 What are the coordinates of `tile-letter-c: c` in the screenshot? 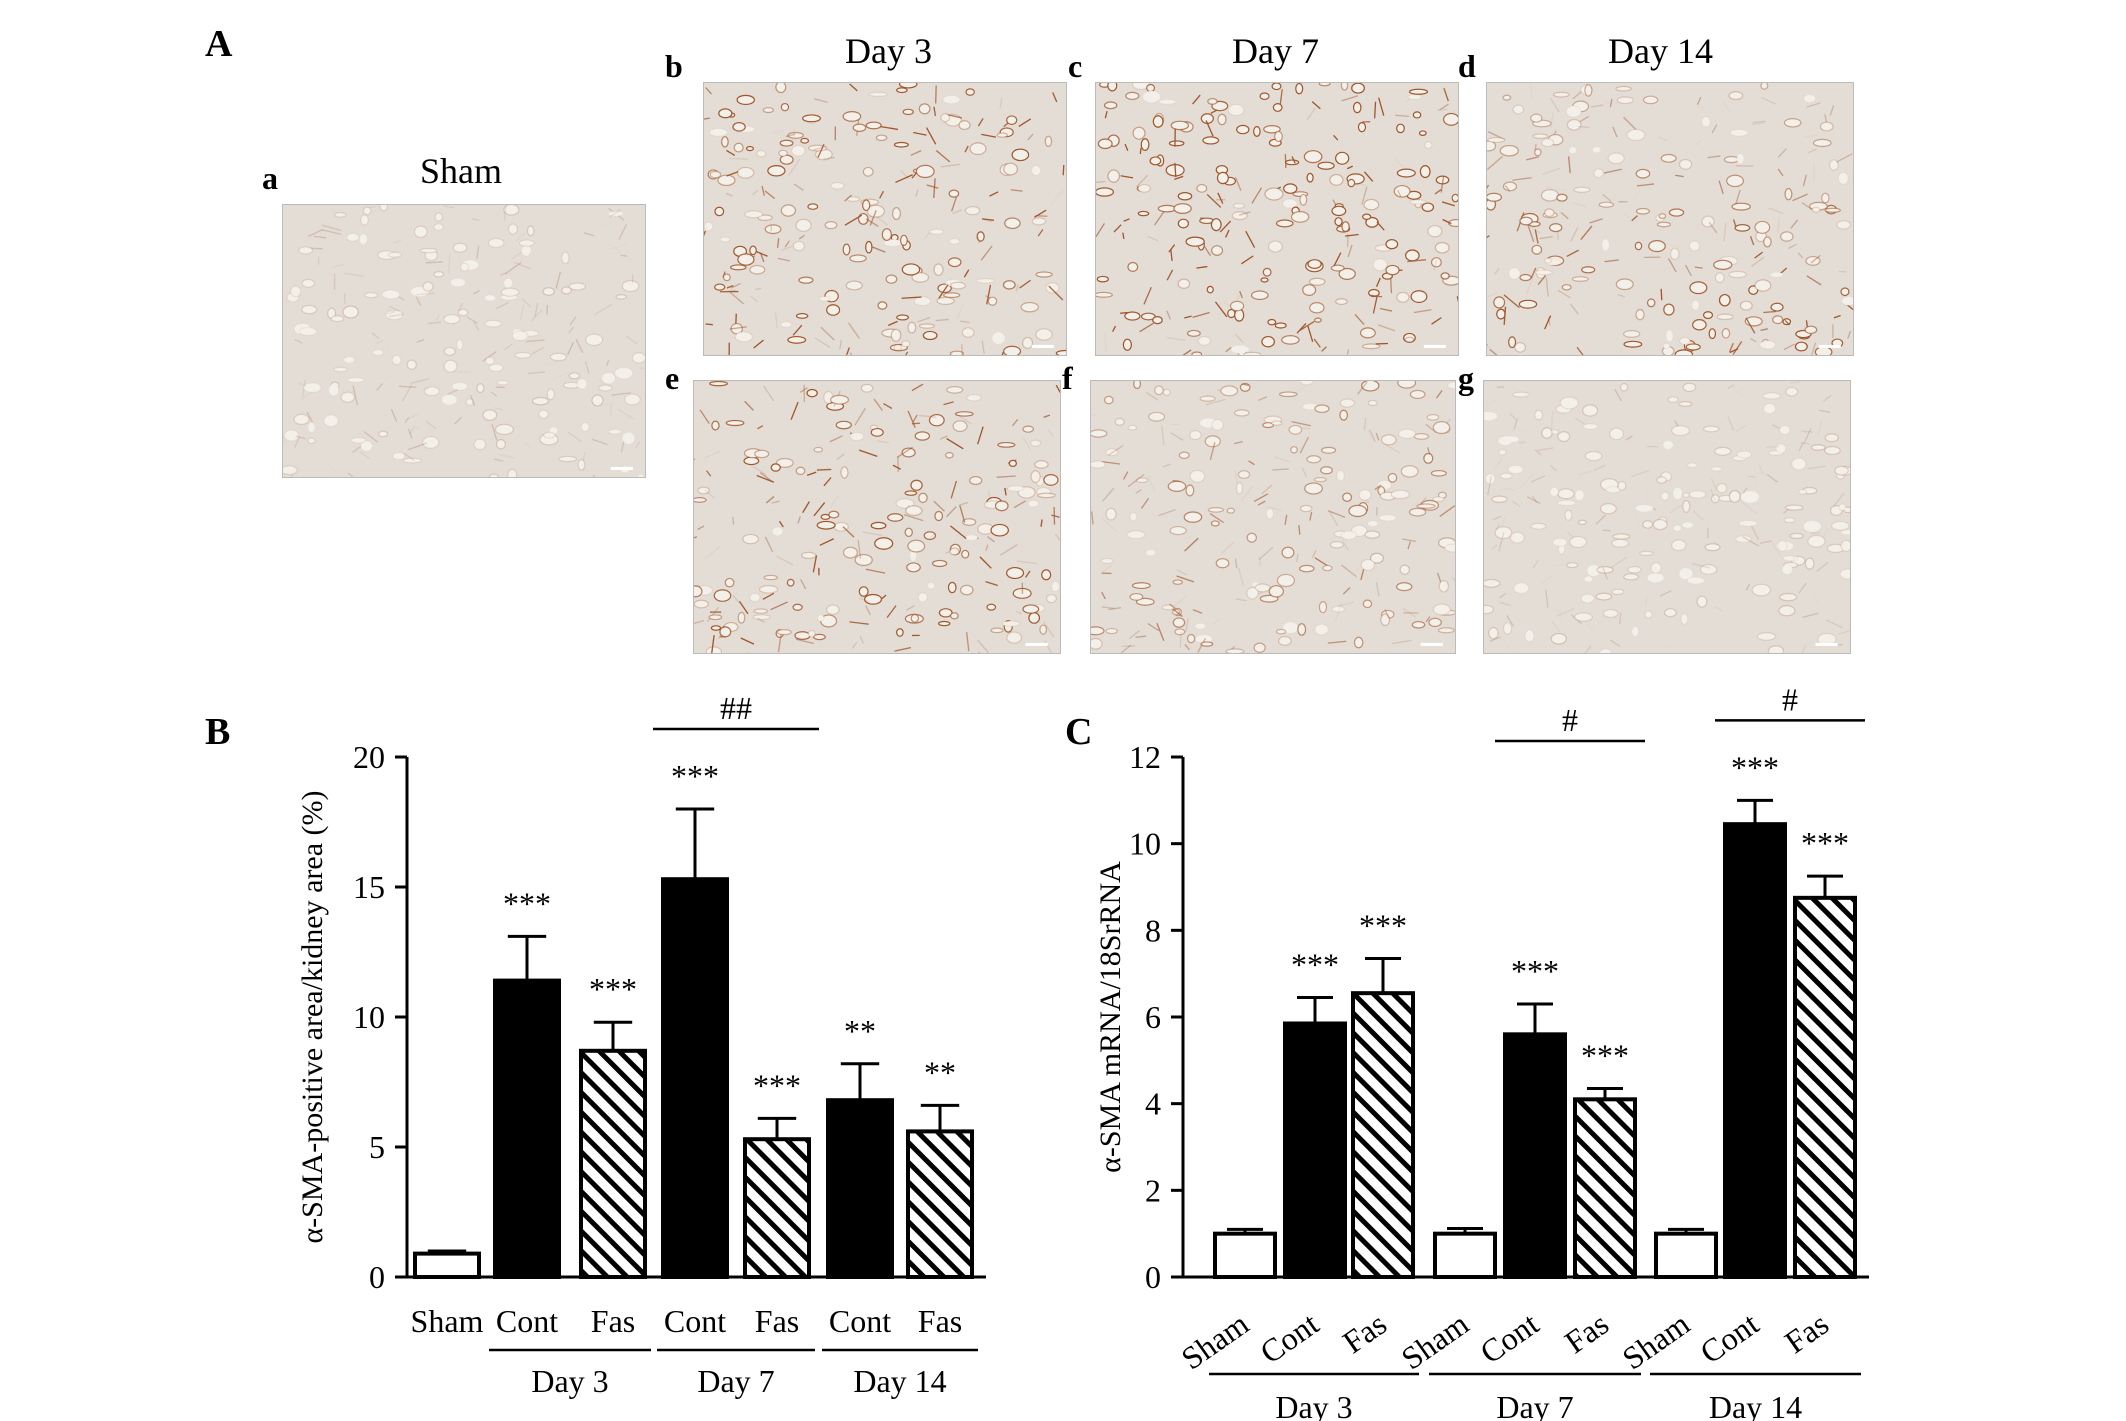 It's located at (1075, 66).